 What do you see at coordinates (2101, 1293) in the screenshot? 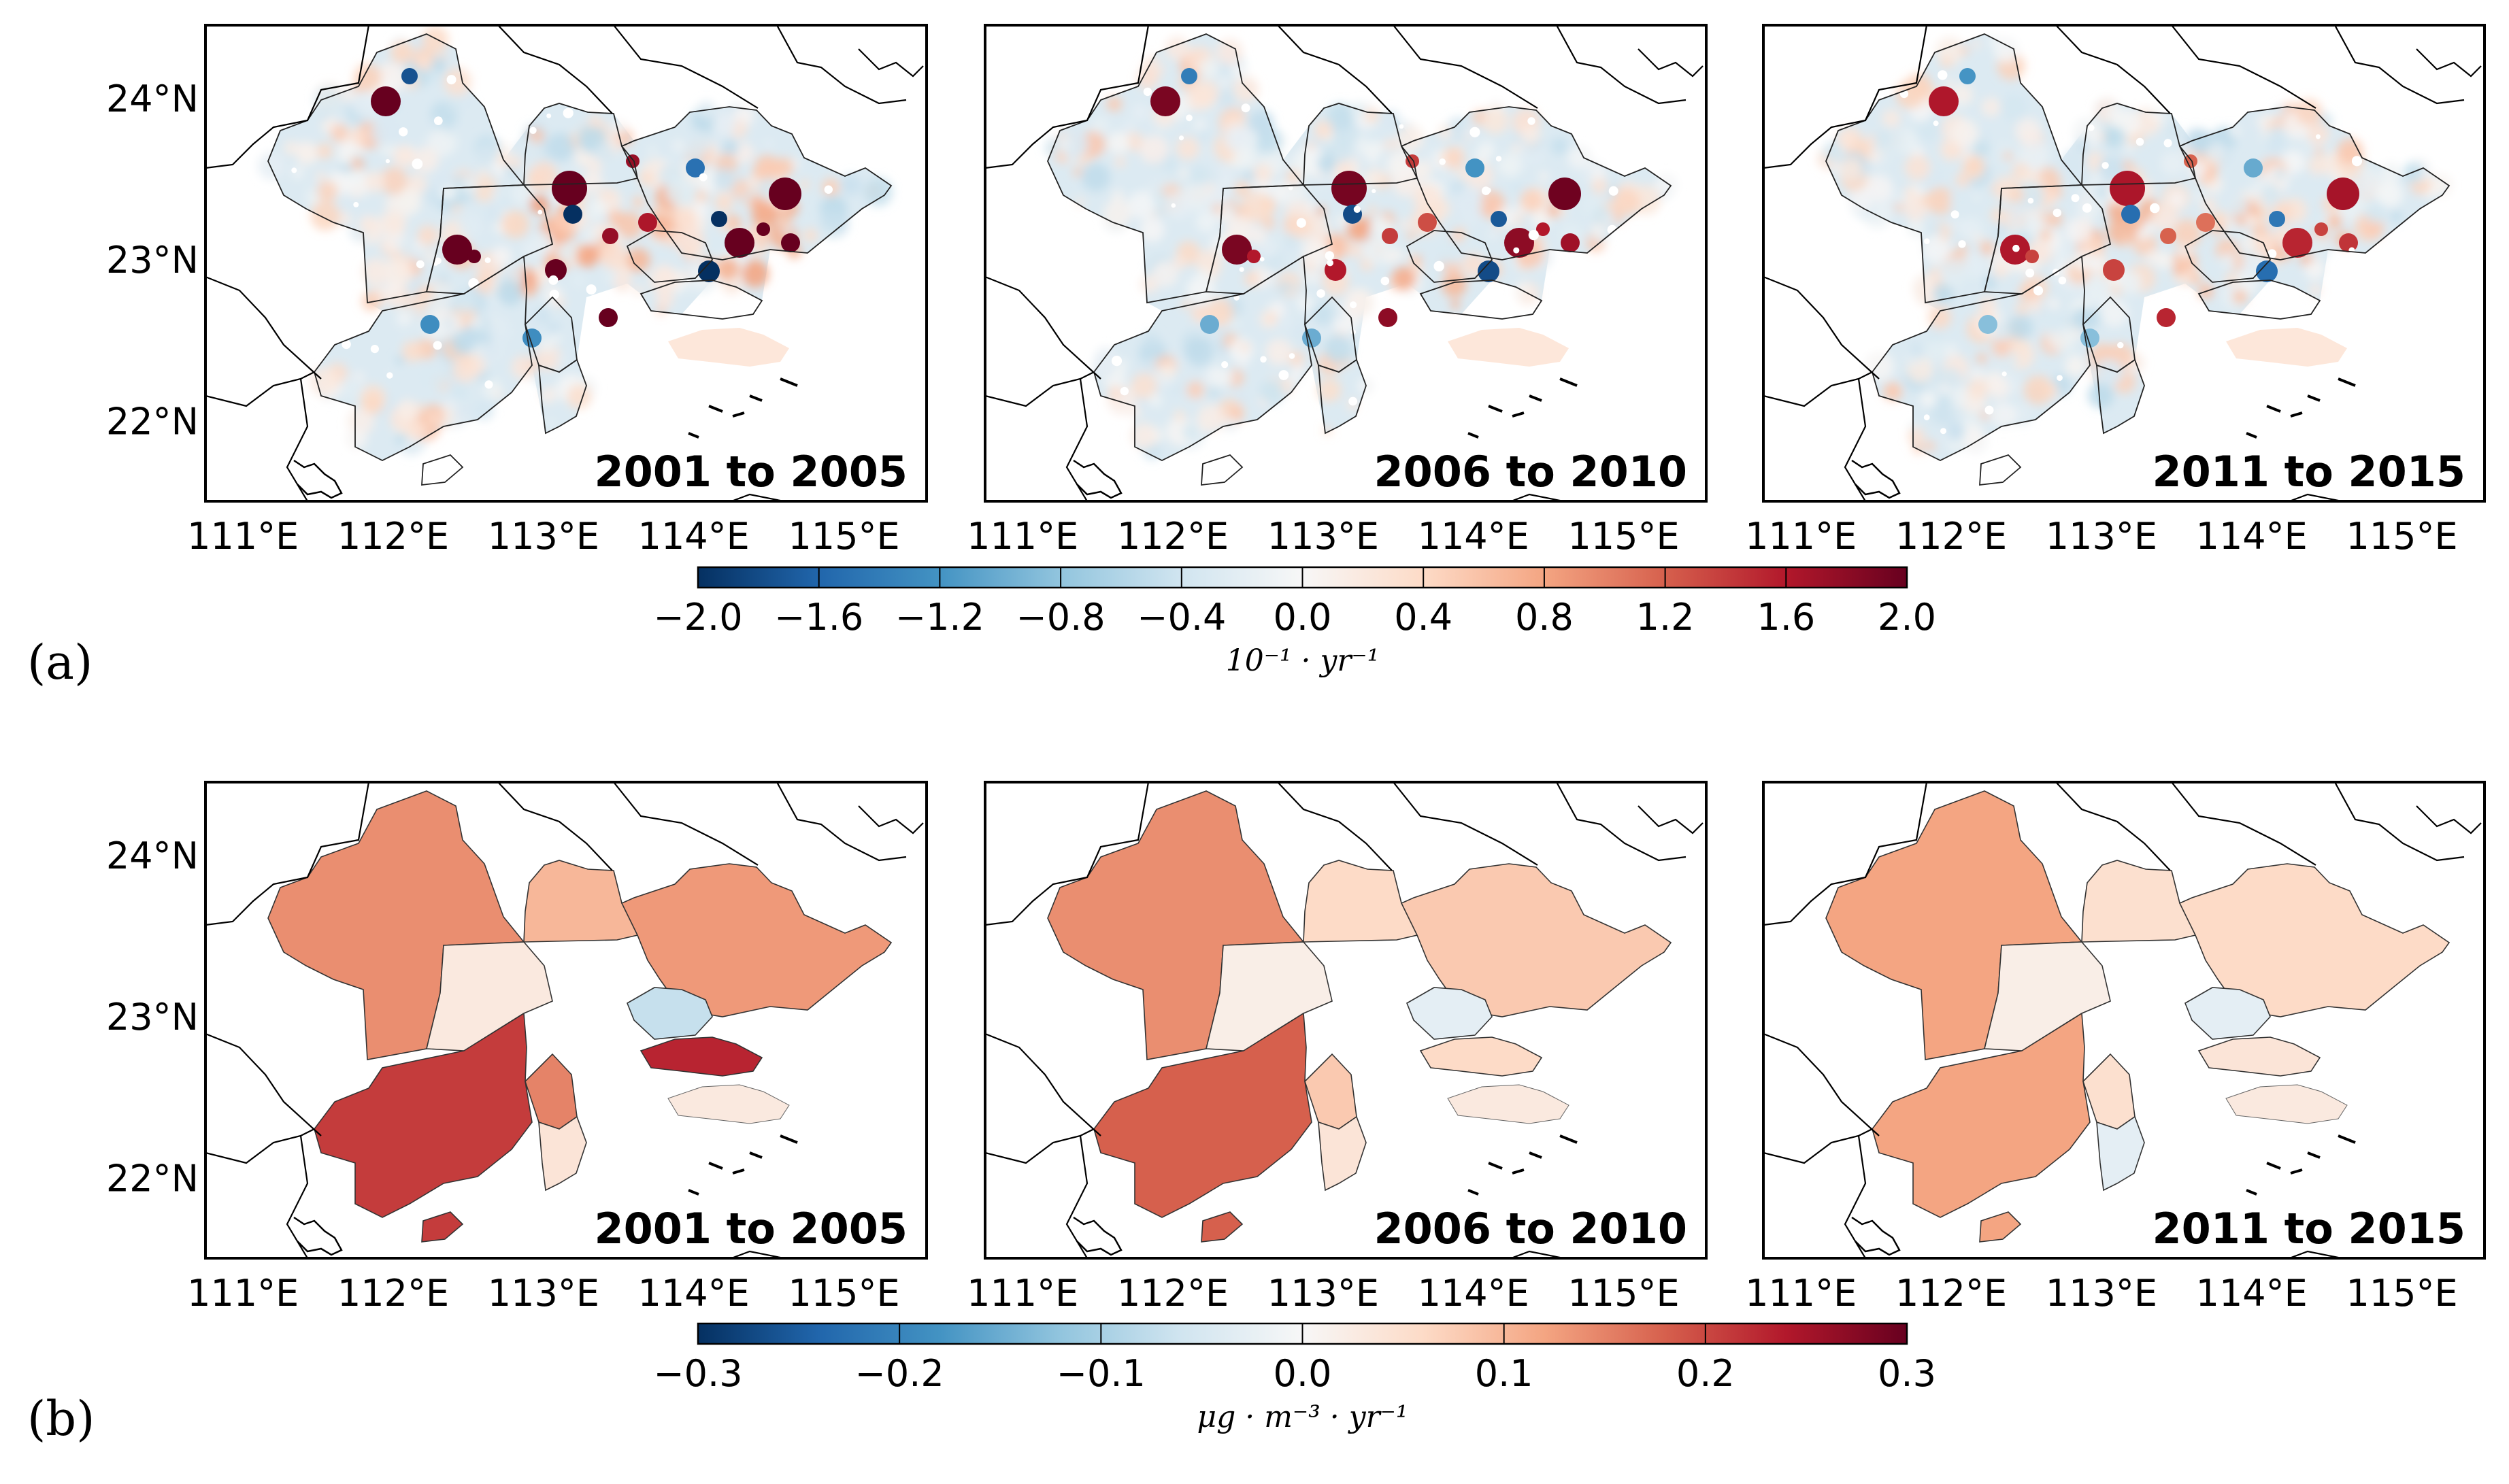
I see `x-tick-label: 113°E` at bounding box center [2101, 1293].